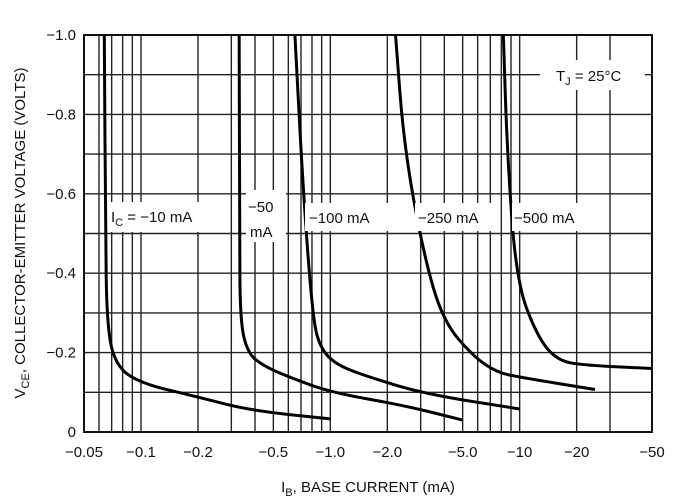  What do you see at coordinates (157, 217) in the screenshot?
I see `label-part: = −10 mA` at bounding box center [157, 217].